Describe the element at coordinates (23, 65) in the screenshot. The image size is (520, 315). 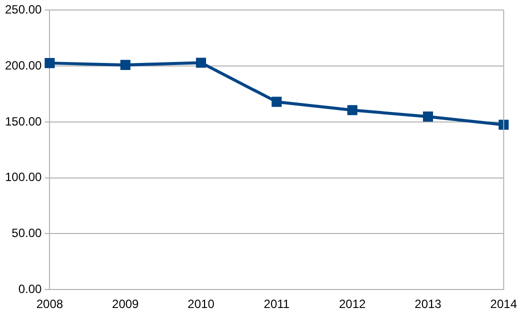
I see `y-tick-label: 200.00` at that location.